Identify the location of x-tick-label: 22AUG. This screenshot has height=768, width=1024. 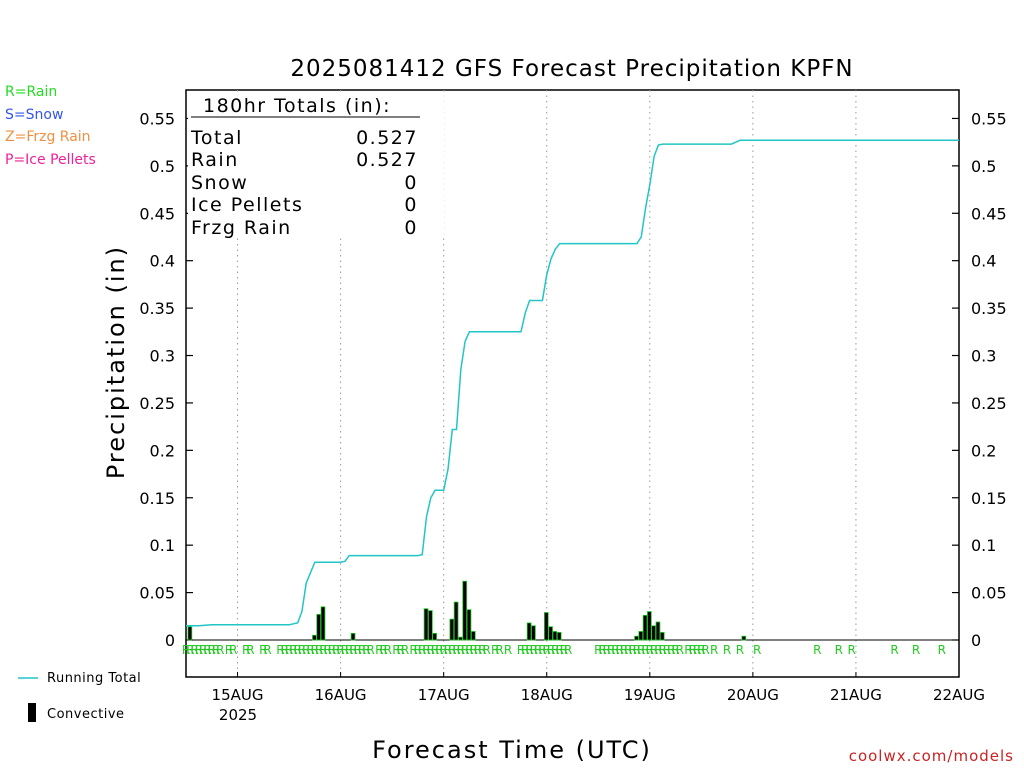
(959, 695).